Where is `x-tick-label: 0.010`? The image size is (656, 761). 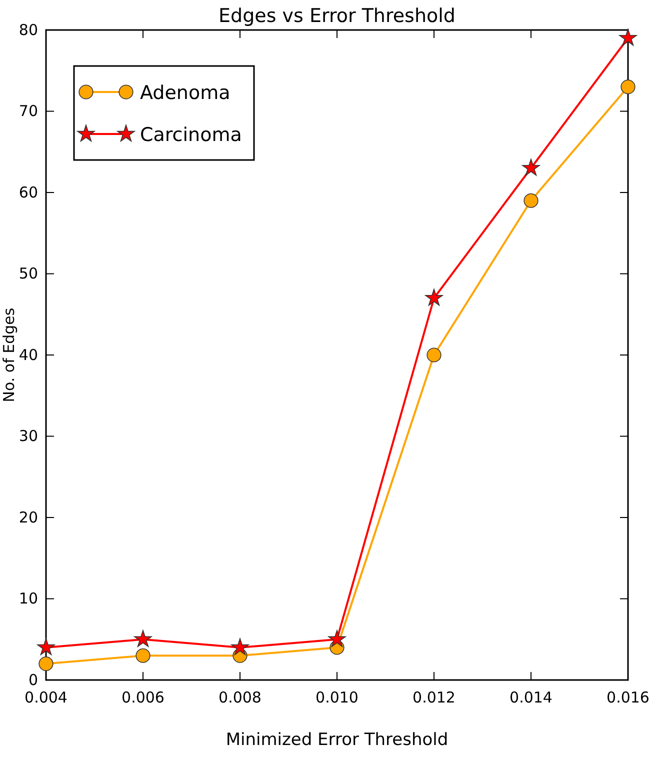 x-tick-label: 0.010 is located at coordinates (337, 697).